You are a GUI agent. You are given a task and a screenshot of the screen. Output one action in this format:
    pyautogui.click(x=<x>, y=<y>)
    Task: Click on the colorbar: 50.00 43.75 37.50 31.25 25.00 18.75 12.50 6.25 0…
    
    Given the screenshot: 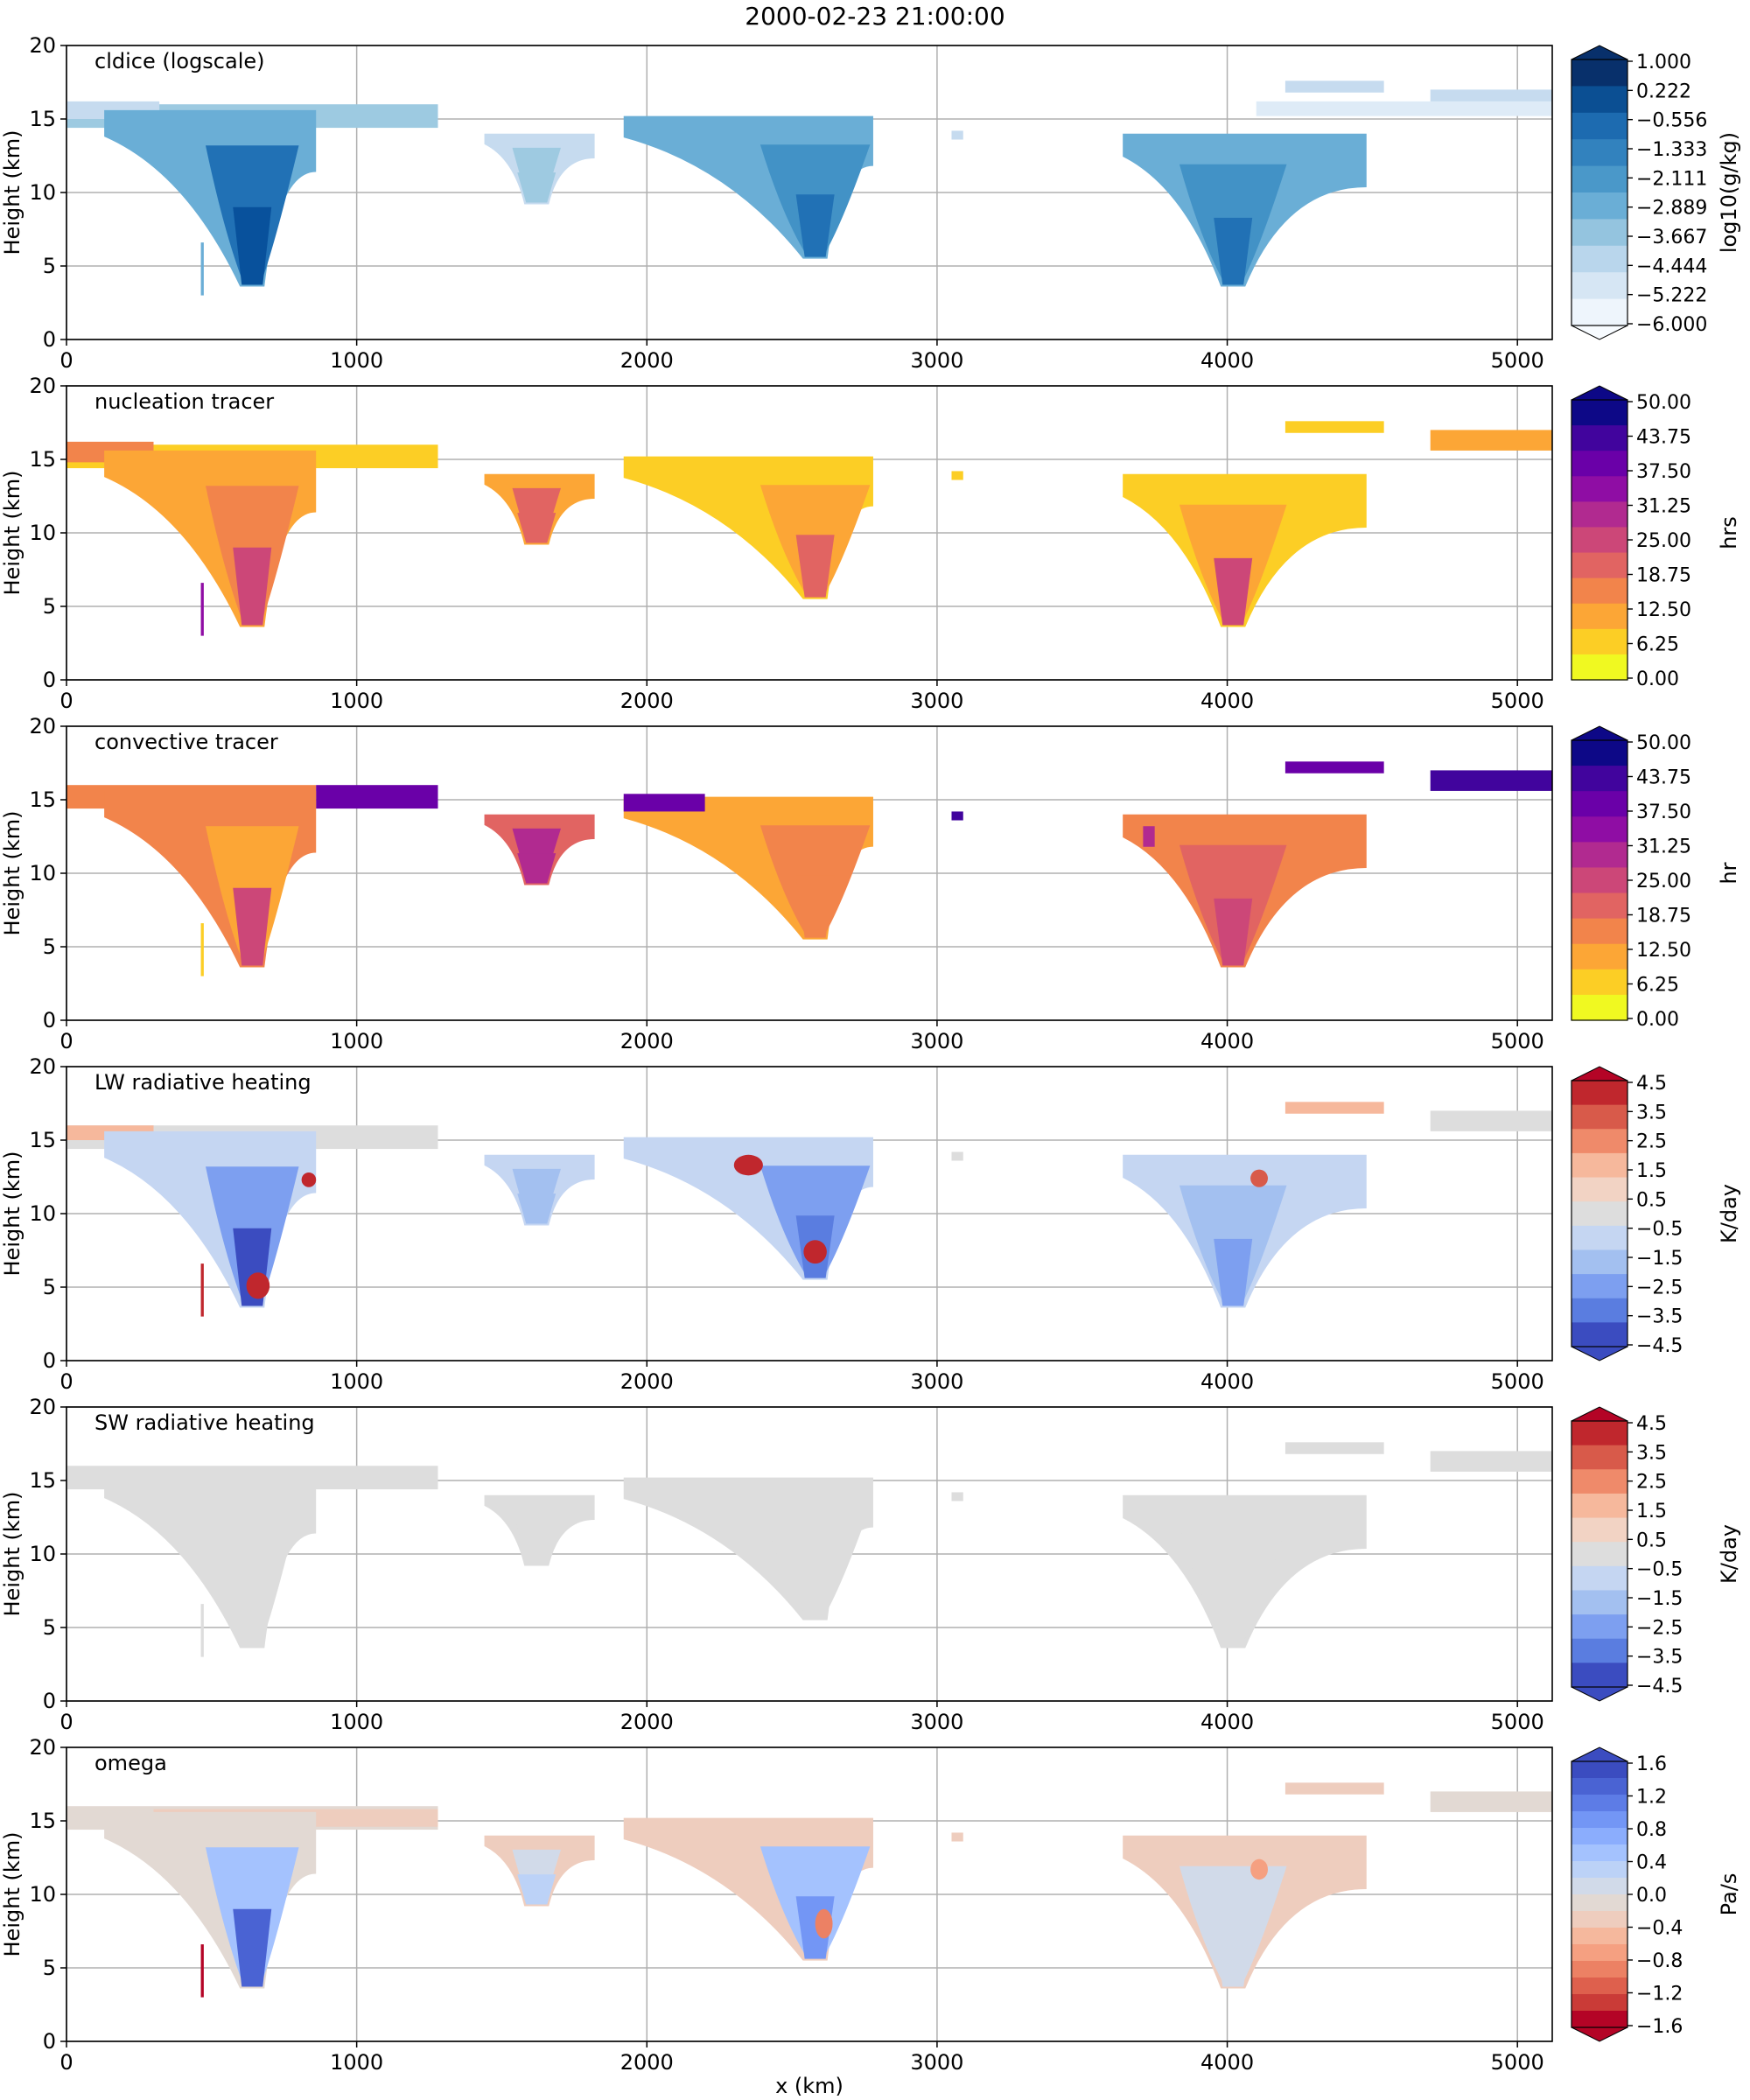 What is the action you would take?
    pyautogui.click(x=1656, y=537)
    